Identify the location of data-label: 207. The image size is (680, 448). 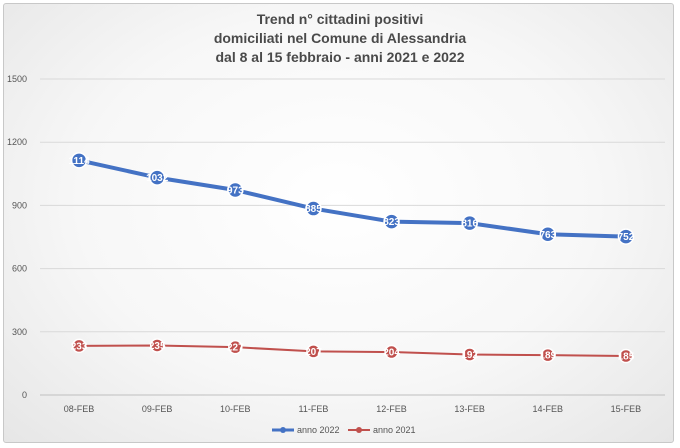
(313, 352).